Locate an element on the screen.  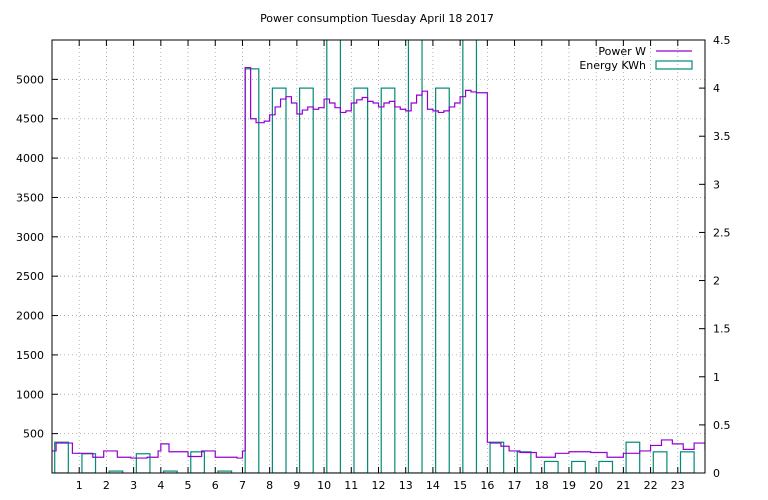
y2-tick-label: 1 is located at coordinates (716, 377).